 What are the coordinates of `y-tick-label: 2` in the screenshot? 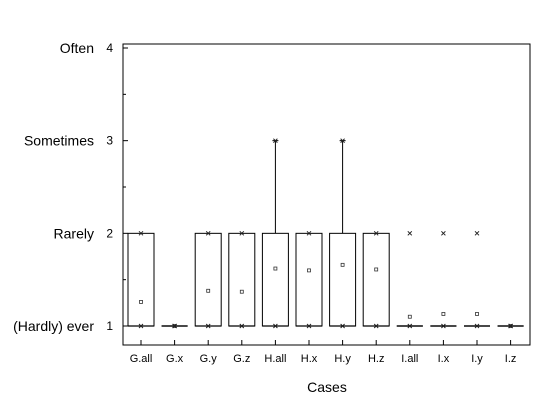 It's located at (109, 233).